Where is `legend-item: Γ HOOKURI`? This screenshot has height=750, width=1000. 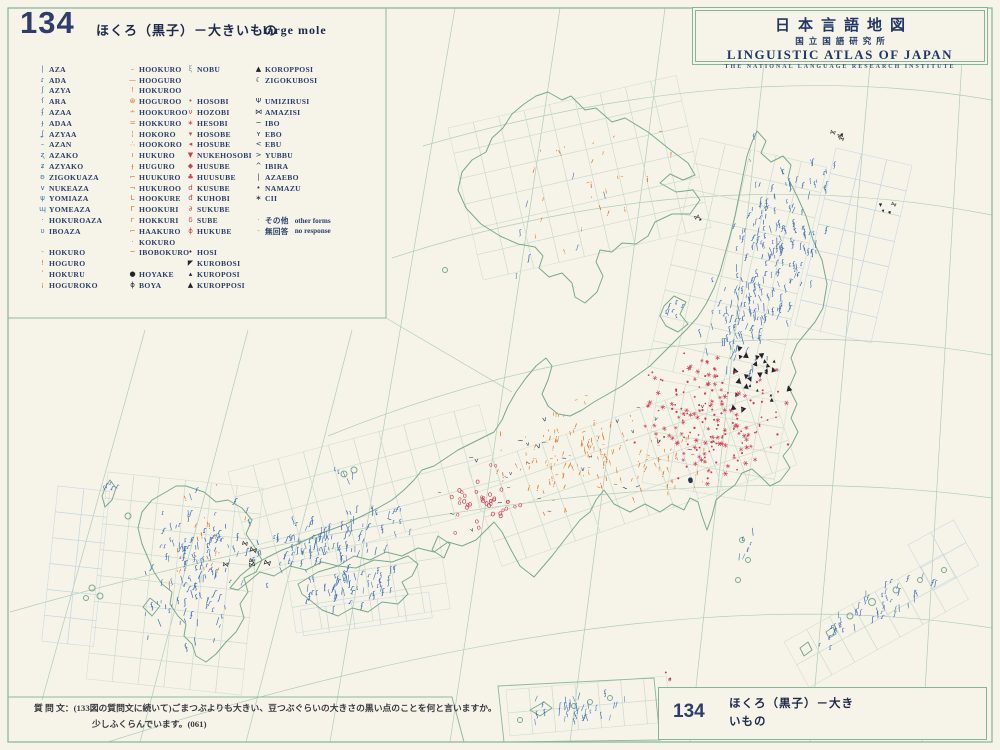 legend-item: Γ HOOKURI is located at coordinates (157, 209).